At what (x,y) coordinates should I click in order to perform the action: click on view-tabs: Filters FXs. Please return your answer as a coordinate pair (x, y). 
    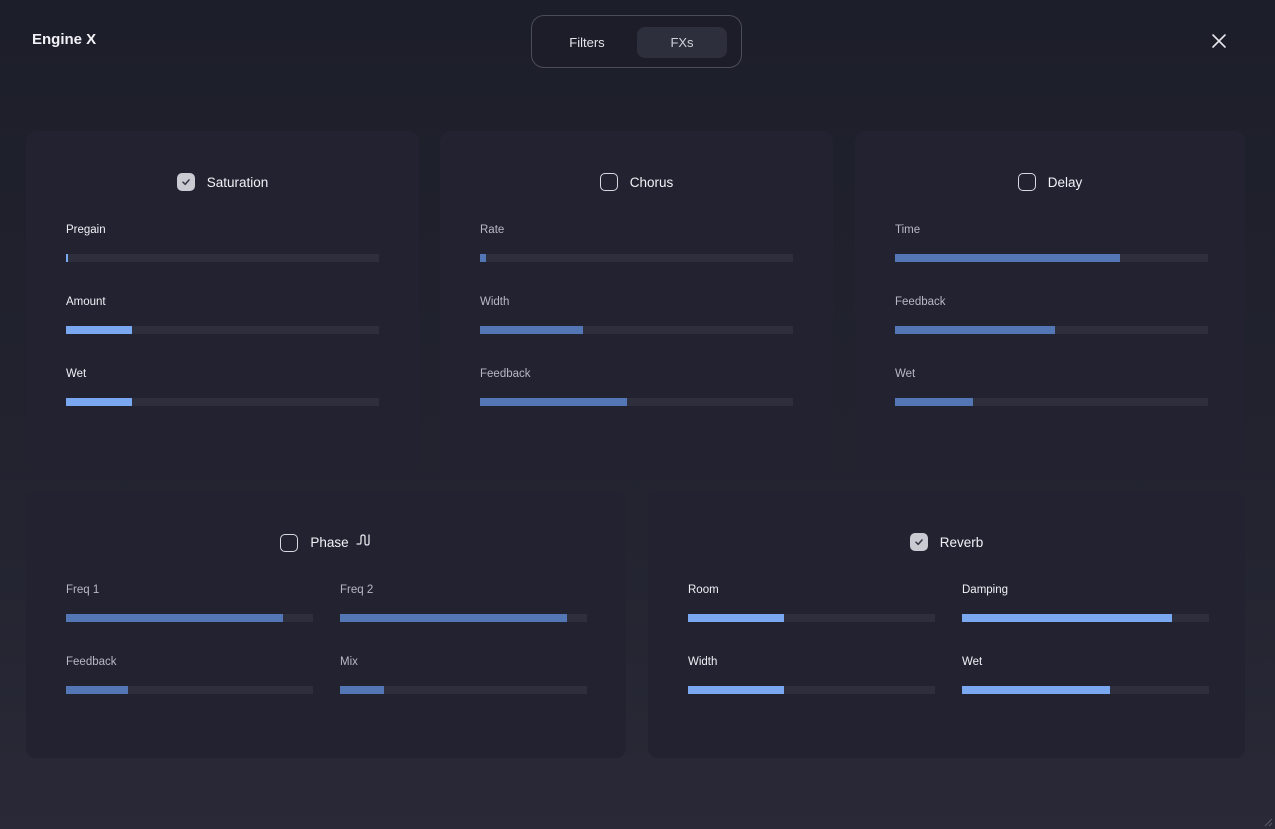
    Looking at the image, I should click on (636, 41).